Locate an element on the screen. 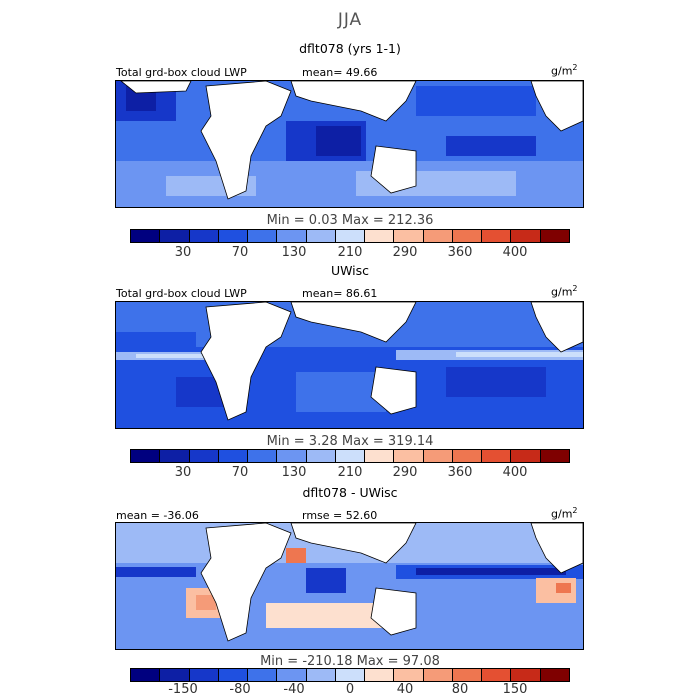  colorbar-tick: 80 is located at coordinates (460, 689).